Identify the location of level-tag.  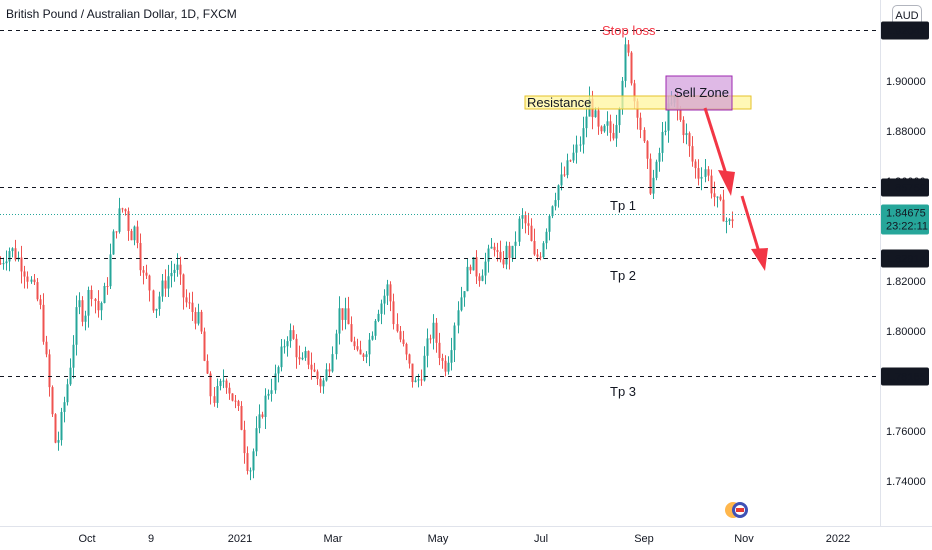
(905, 258).